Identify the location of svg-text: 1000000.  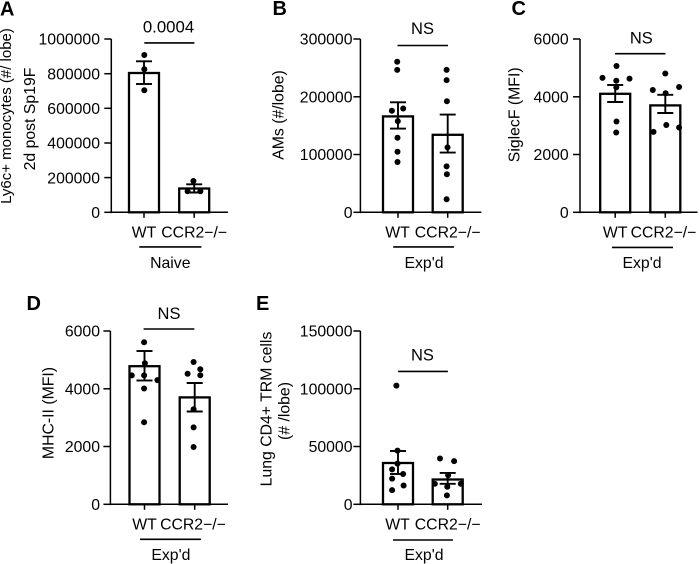
(70, 40).